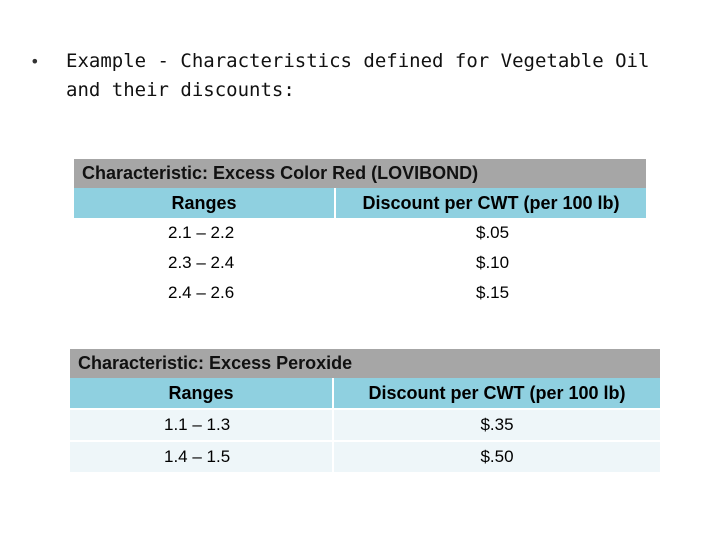  I want to click on range-cell: 2.4 – 2.6, so click(201, 292).